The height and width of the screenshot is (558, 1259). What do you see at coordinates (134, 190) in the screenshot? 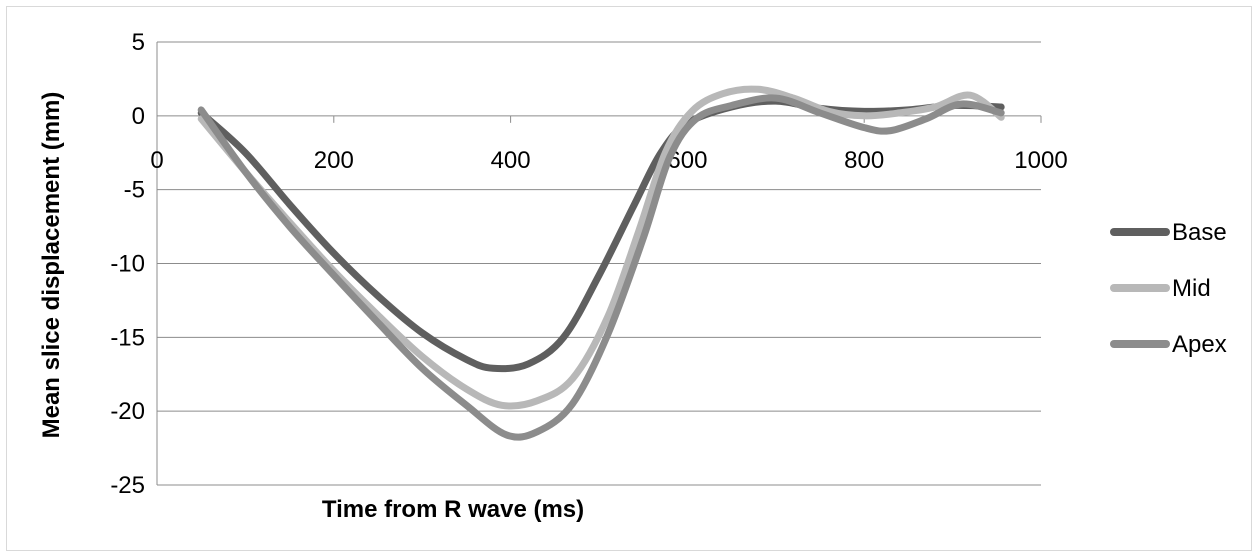
I see `y-tick-label: -5` at bounding box center [134, 190].